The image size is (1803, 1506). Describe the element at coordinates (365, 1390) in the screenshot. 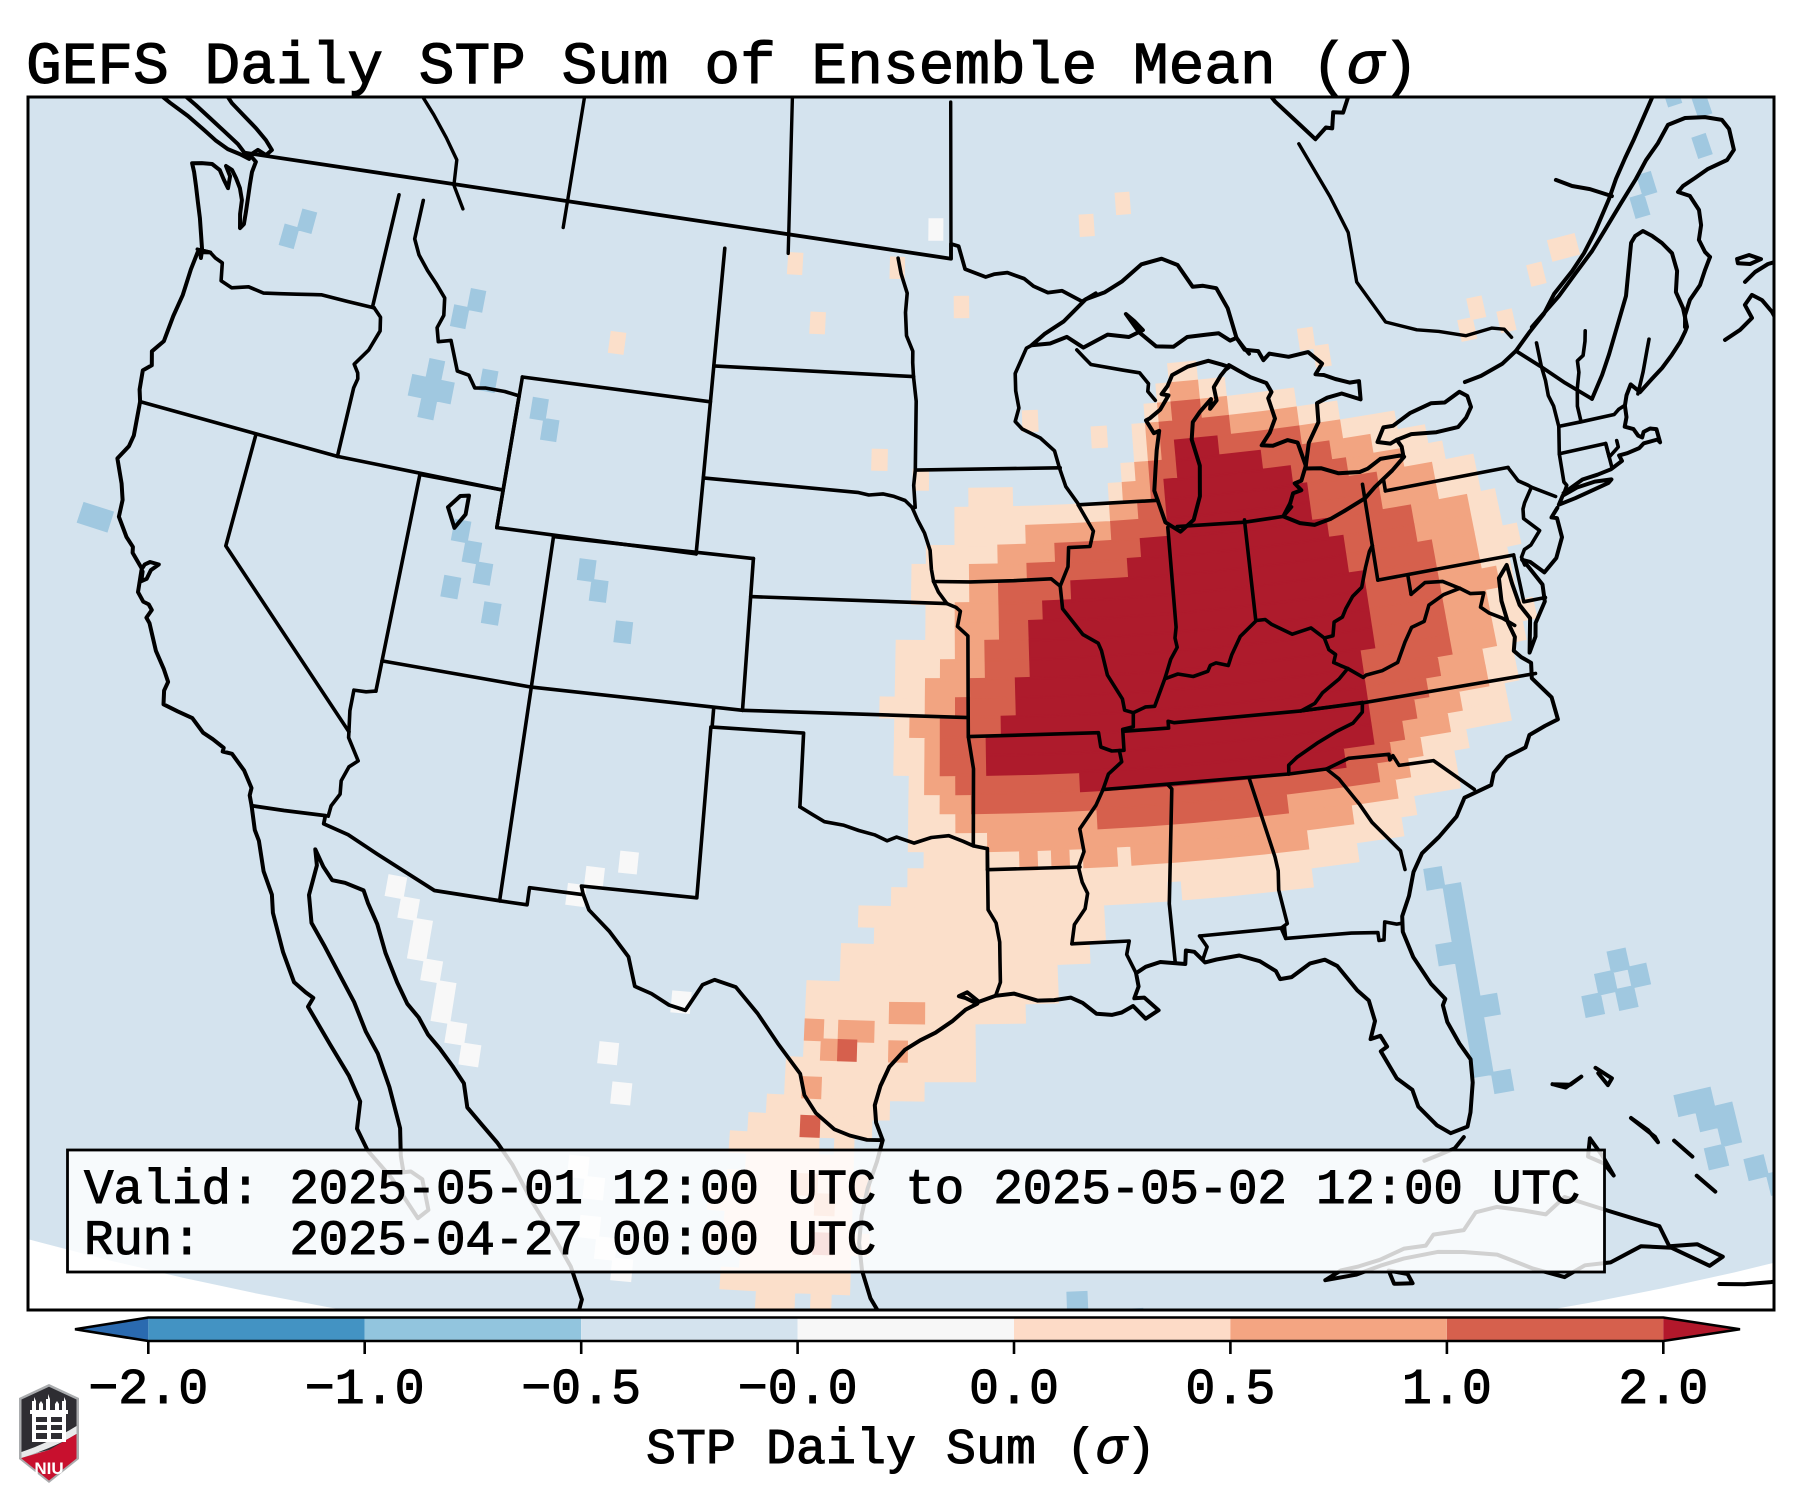

I see `svg-text: −1.0` at that location.